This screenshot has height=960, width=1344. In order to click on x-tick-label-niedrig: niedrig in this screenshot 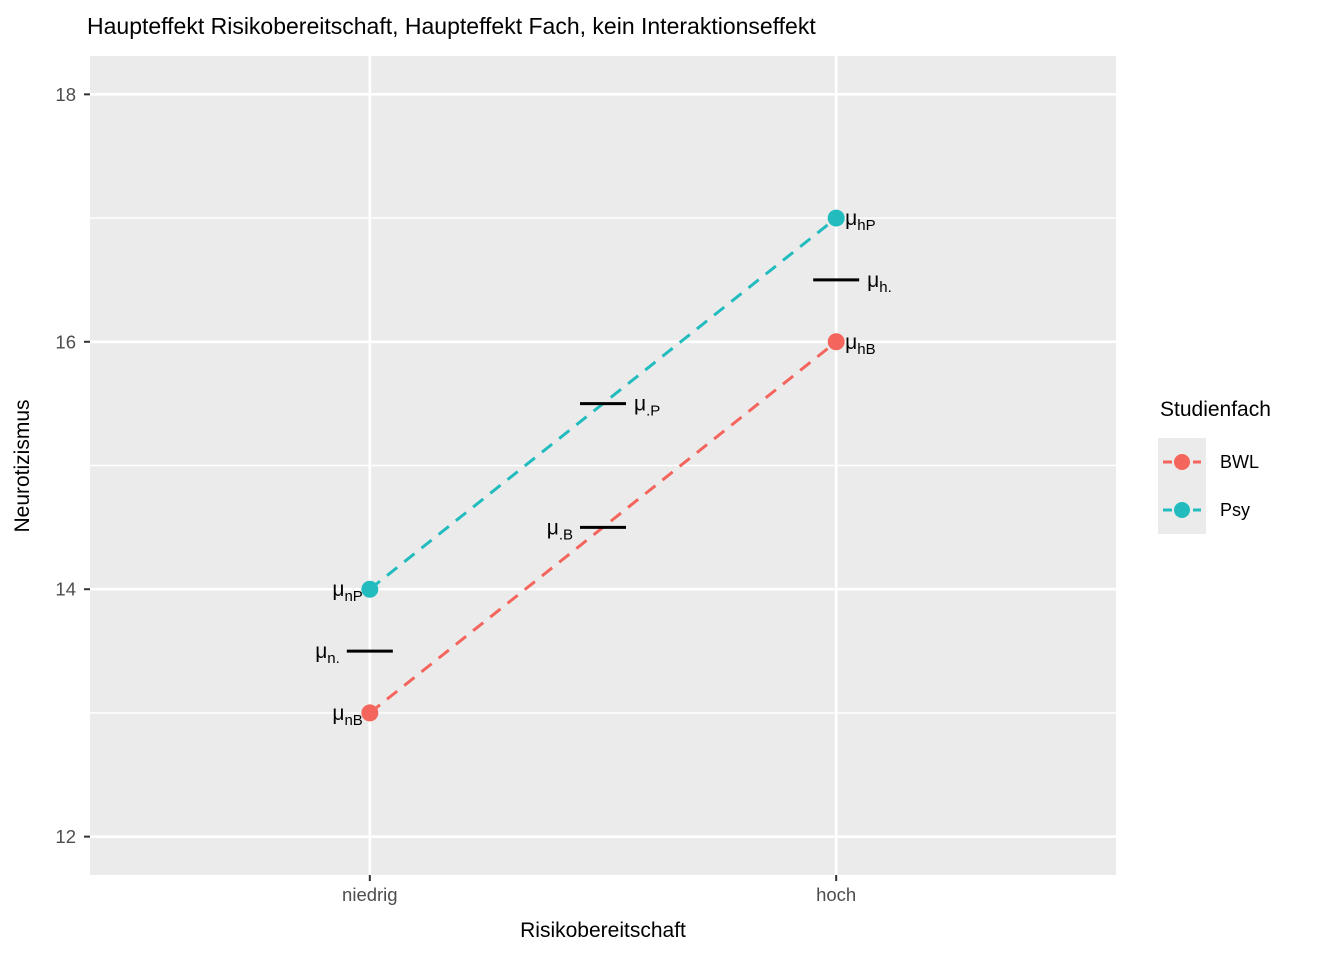, I will do `click(370, 894)`.